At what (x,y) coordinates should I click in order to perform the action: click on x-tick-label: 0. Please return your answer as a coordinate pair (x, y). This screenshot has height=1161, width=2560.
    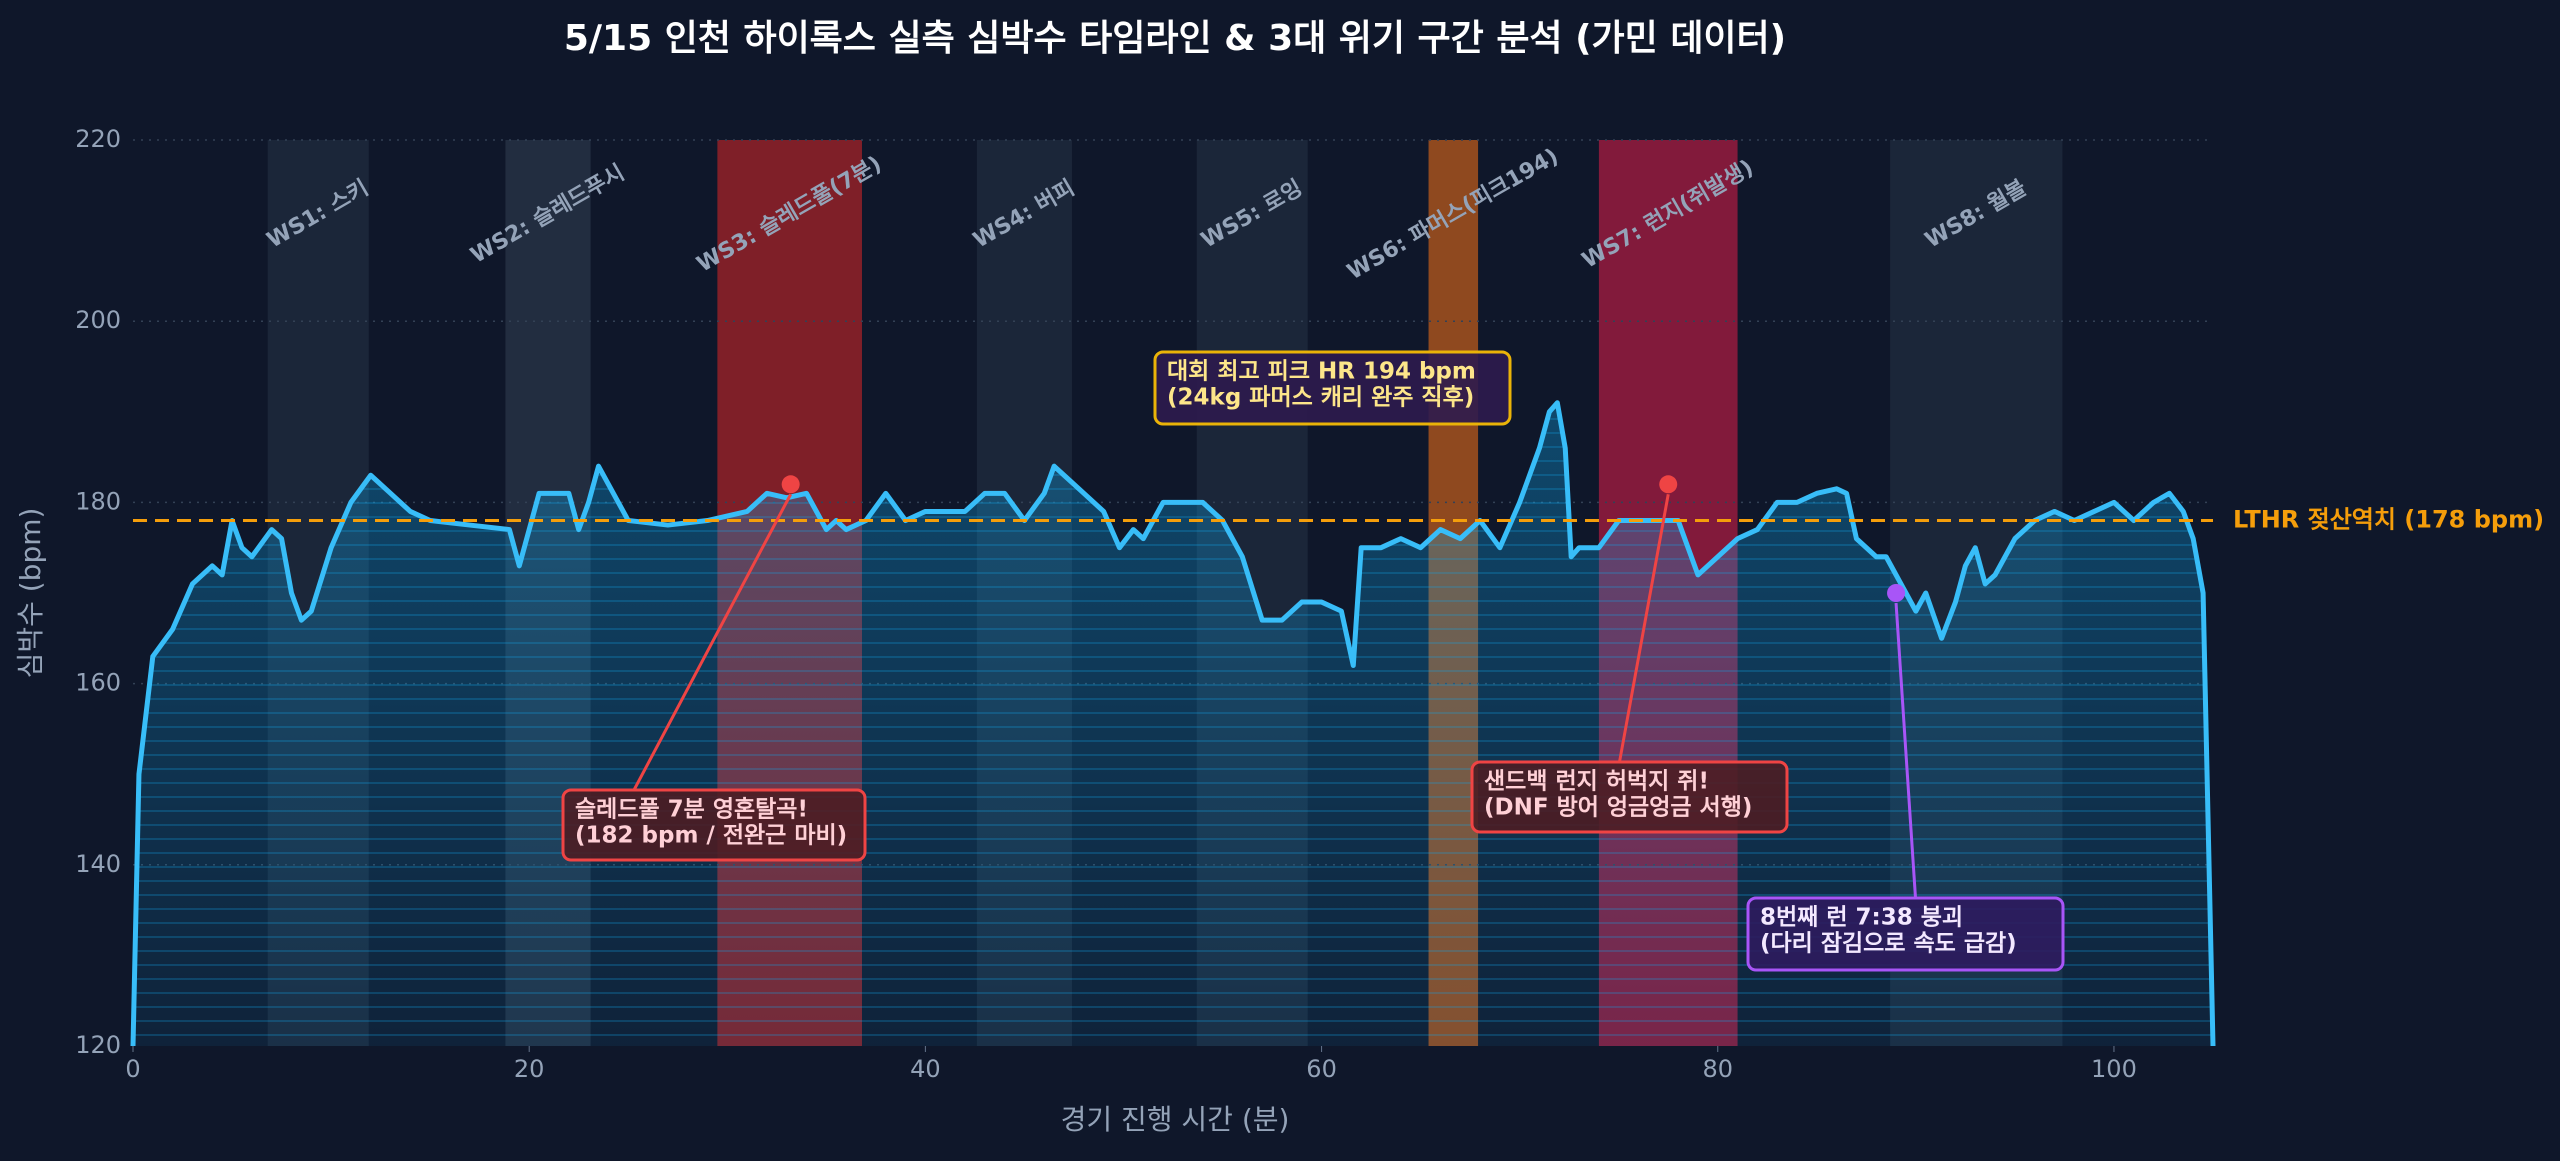
    Looking at the image, I should click on (132, 1069).